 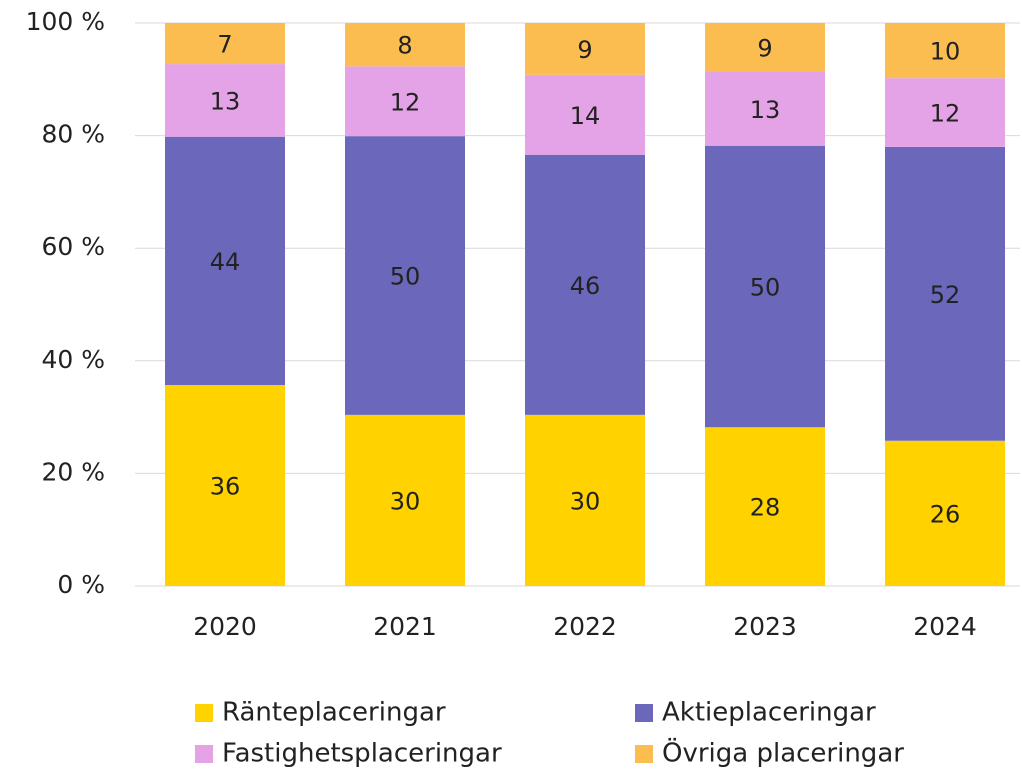 I want to click on data-label: 7, so click(x=224, y=45).